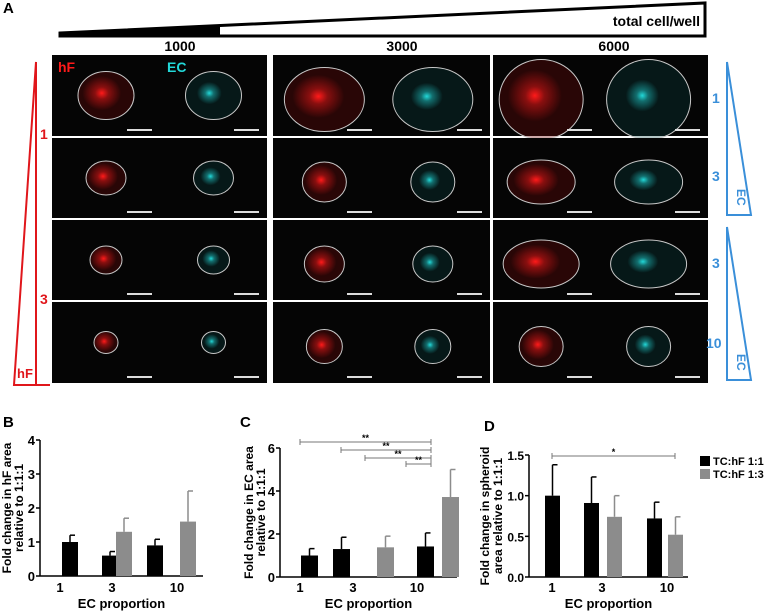 This screenshot has height=613, width=770. I want to click on y-tick-label: 1, so click(31, 542).